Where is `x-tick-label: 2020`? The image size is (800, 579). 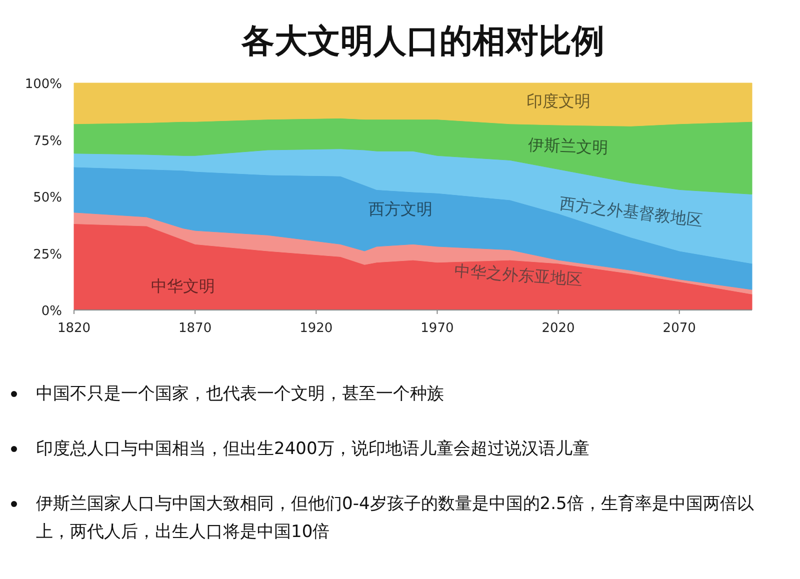 x-tick-label: 2020 is located at coordinates (558, 328).